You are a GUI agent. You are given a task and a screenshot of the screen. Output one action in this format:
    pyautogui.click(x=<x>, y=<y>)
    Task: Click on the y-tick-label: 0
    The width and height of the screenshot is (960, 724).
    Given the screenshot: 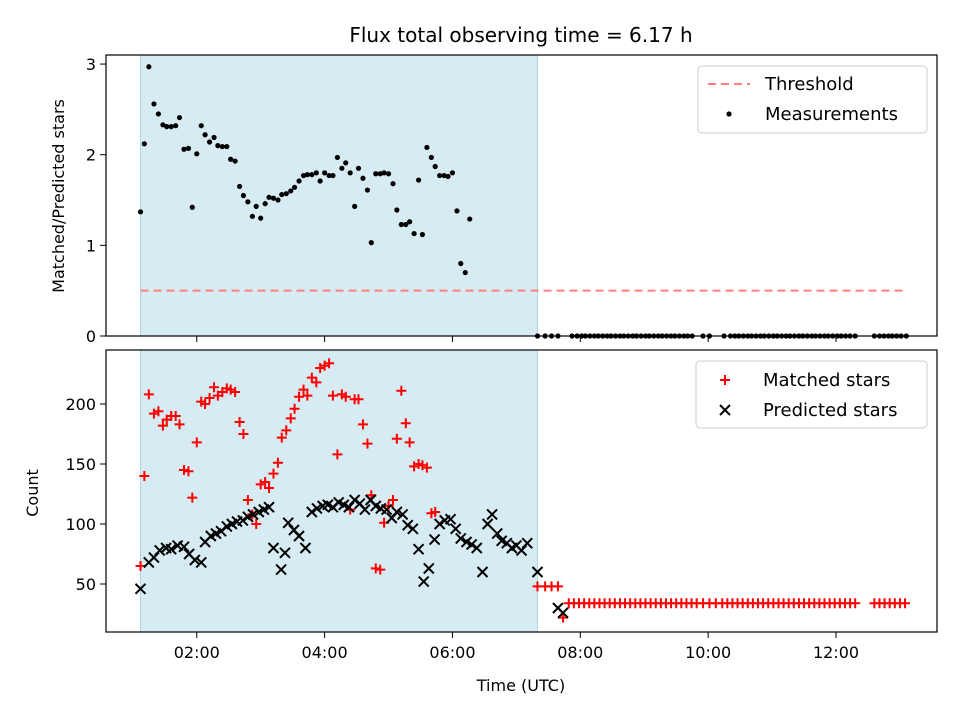 What is the action you would take?
    pyautogui.click(x=91, y=336)
    